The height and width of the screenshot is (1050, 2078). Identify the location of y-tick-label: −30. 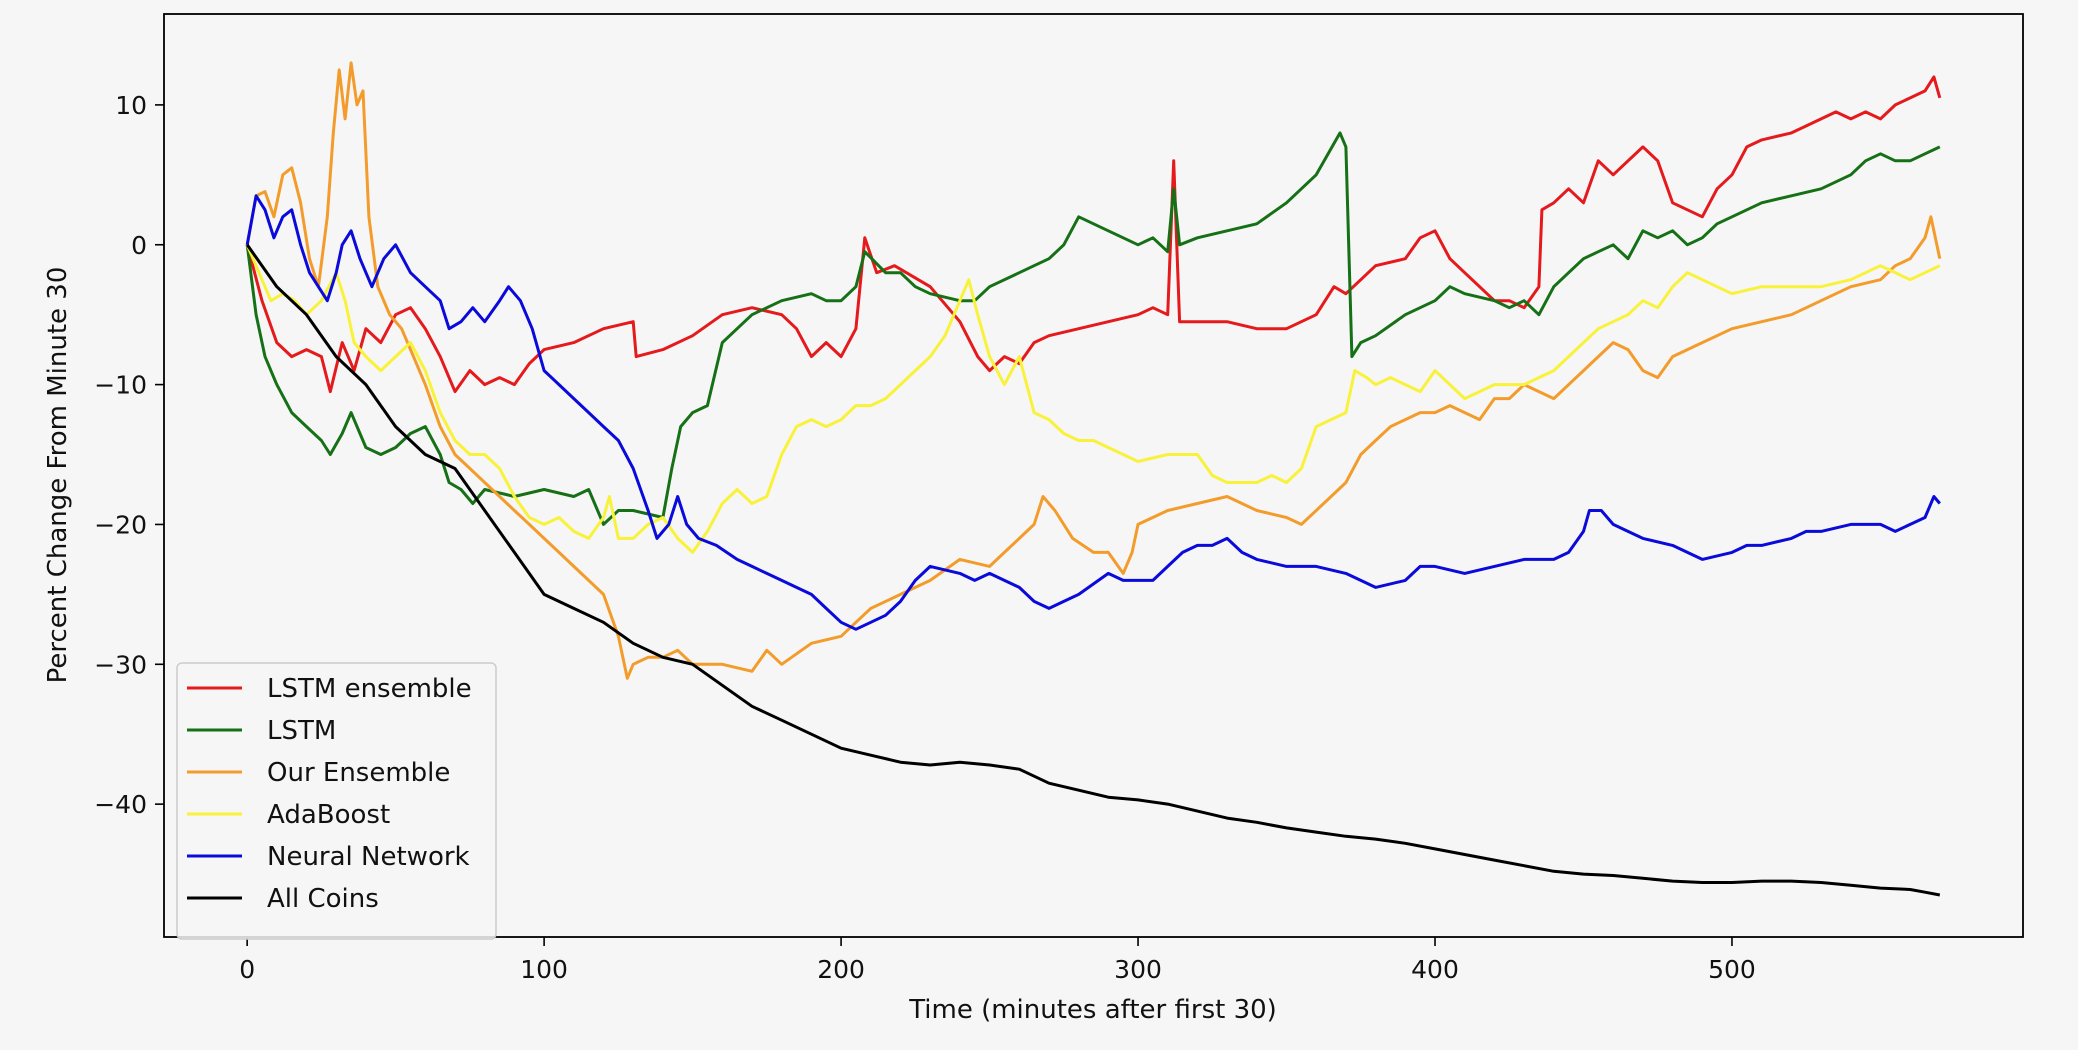
(120, 664).